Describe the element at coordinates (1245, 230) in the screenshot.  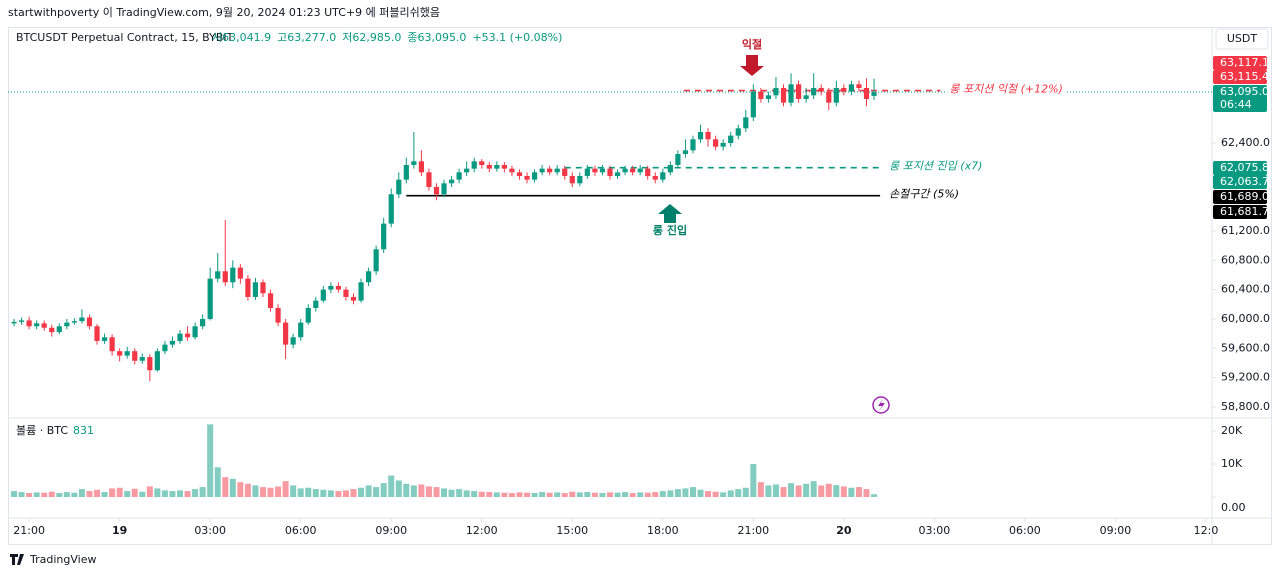
I see `y-tick-label: 61,200.0` at that location.